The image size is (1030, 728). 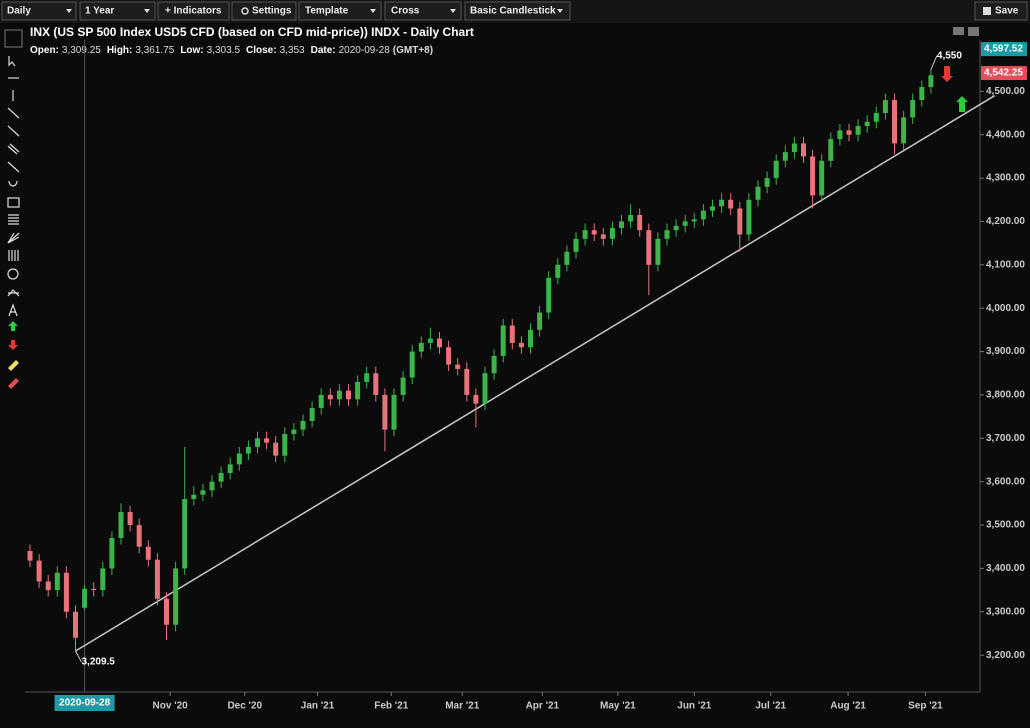 What do you see at coordinates (423, 11) in the screenshot?
I see `cursor-button` at bounding box center [423, 11].